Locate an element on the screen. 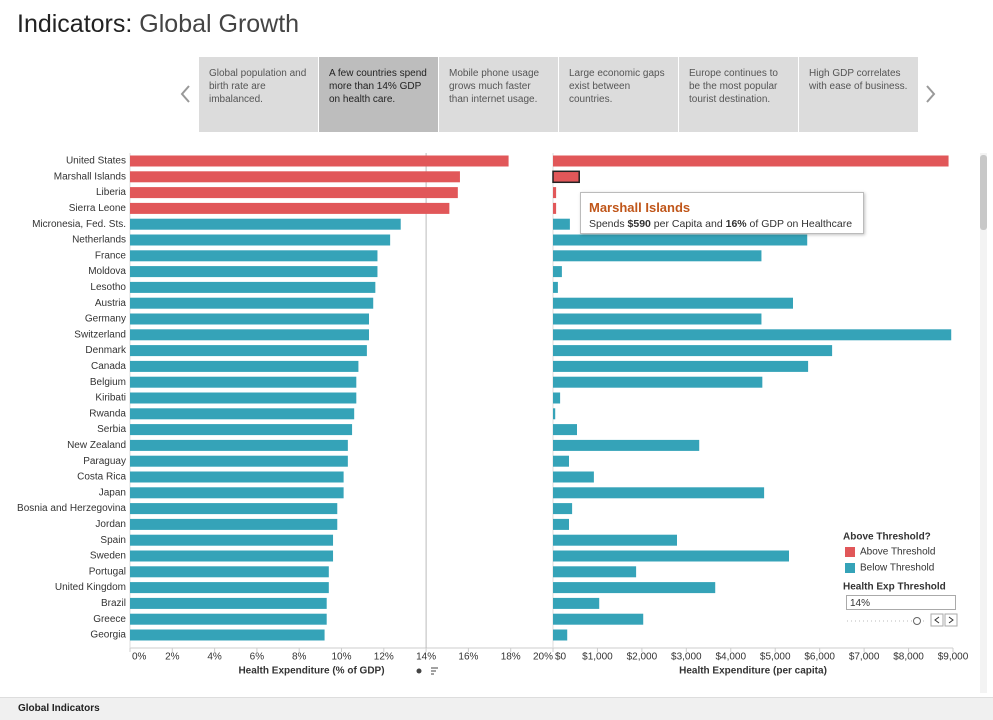 This screenshot has height=720, width=993. x-tick-label: 10% is located at coordinates (341, 657).